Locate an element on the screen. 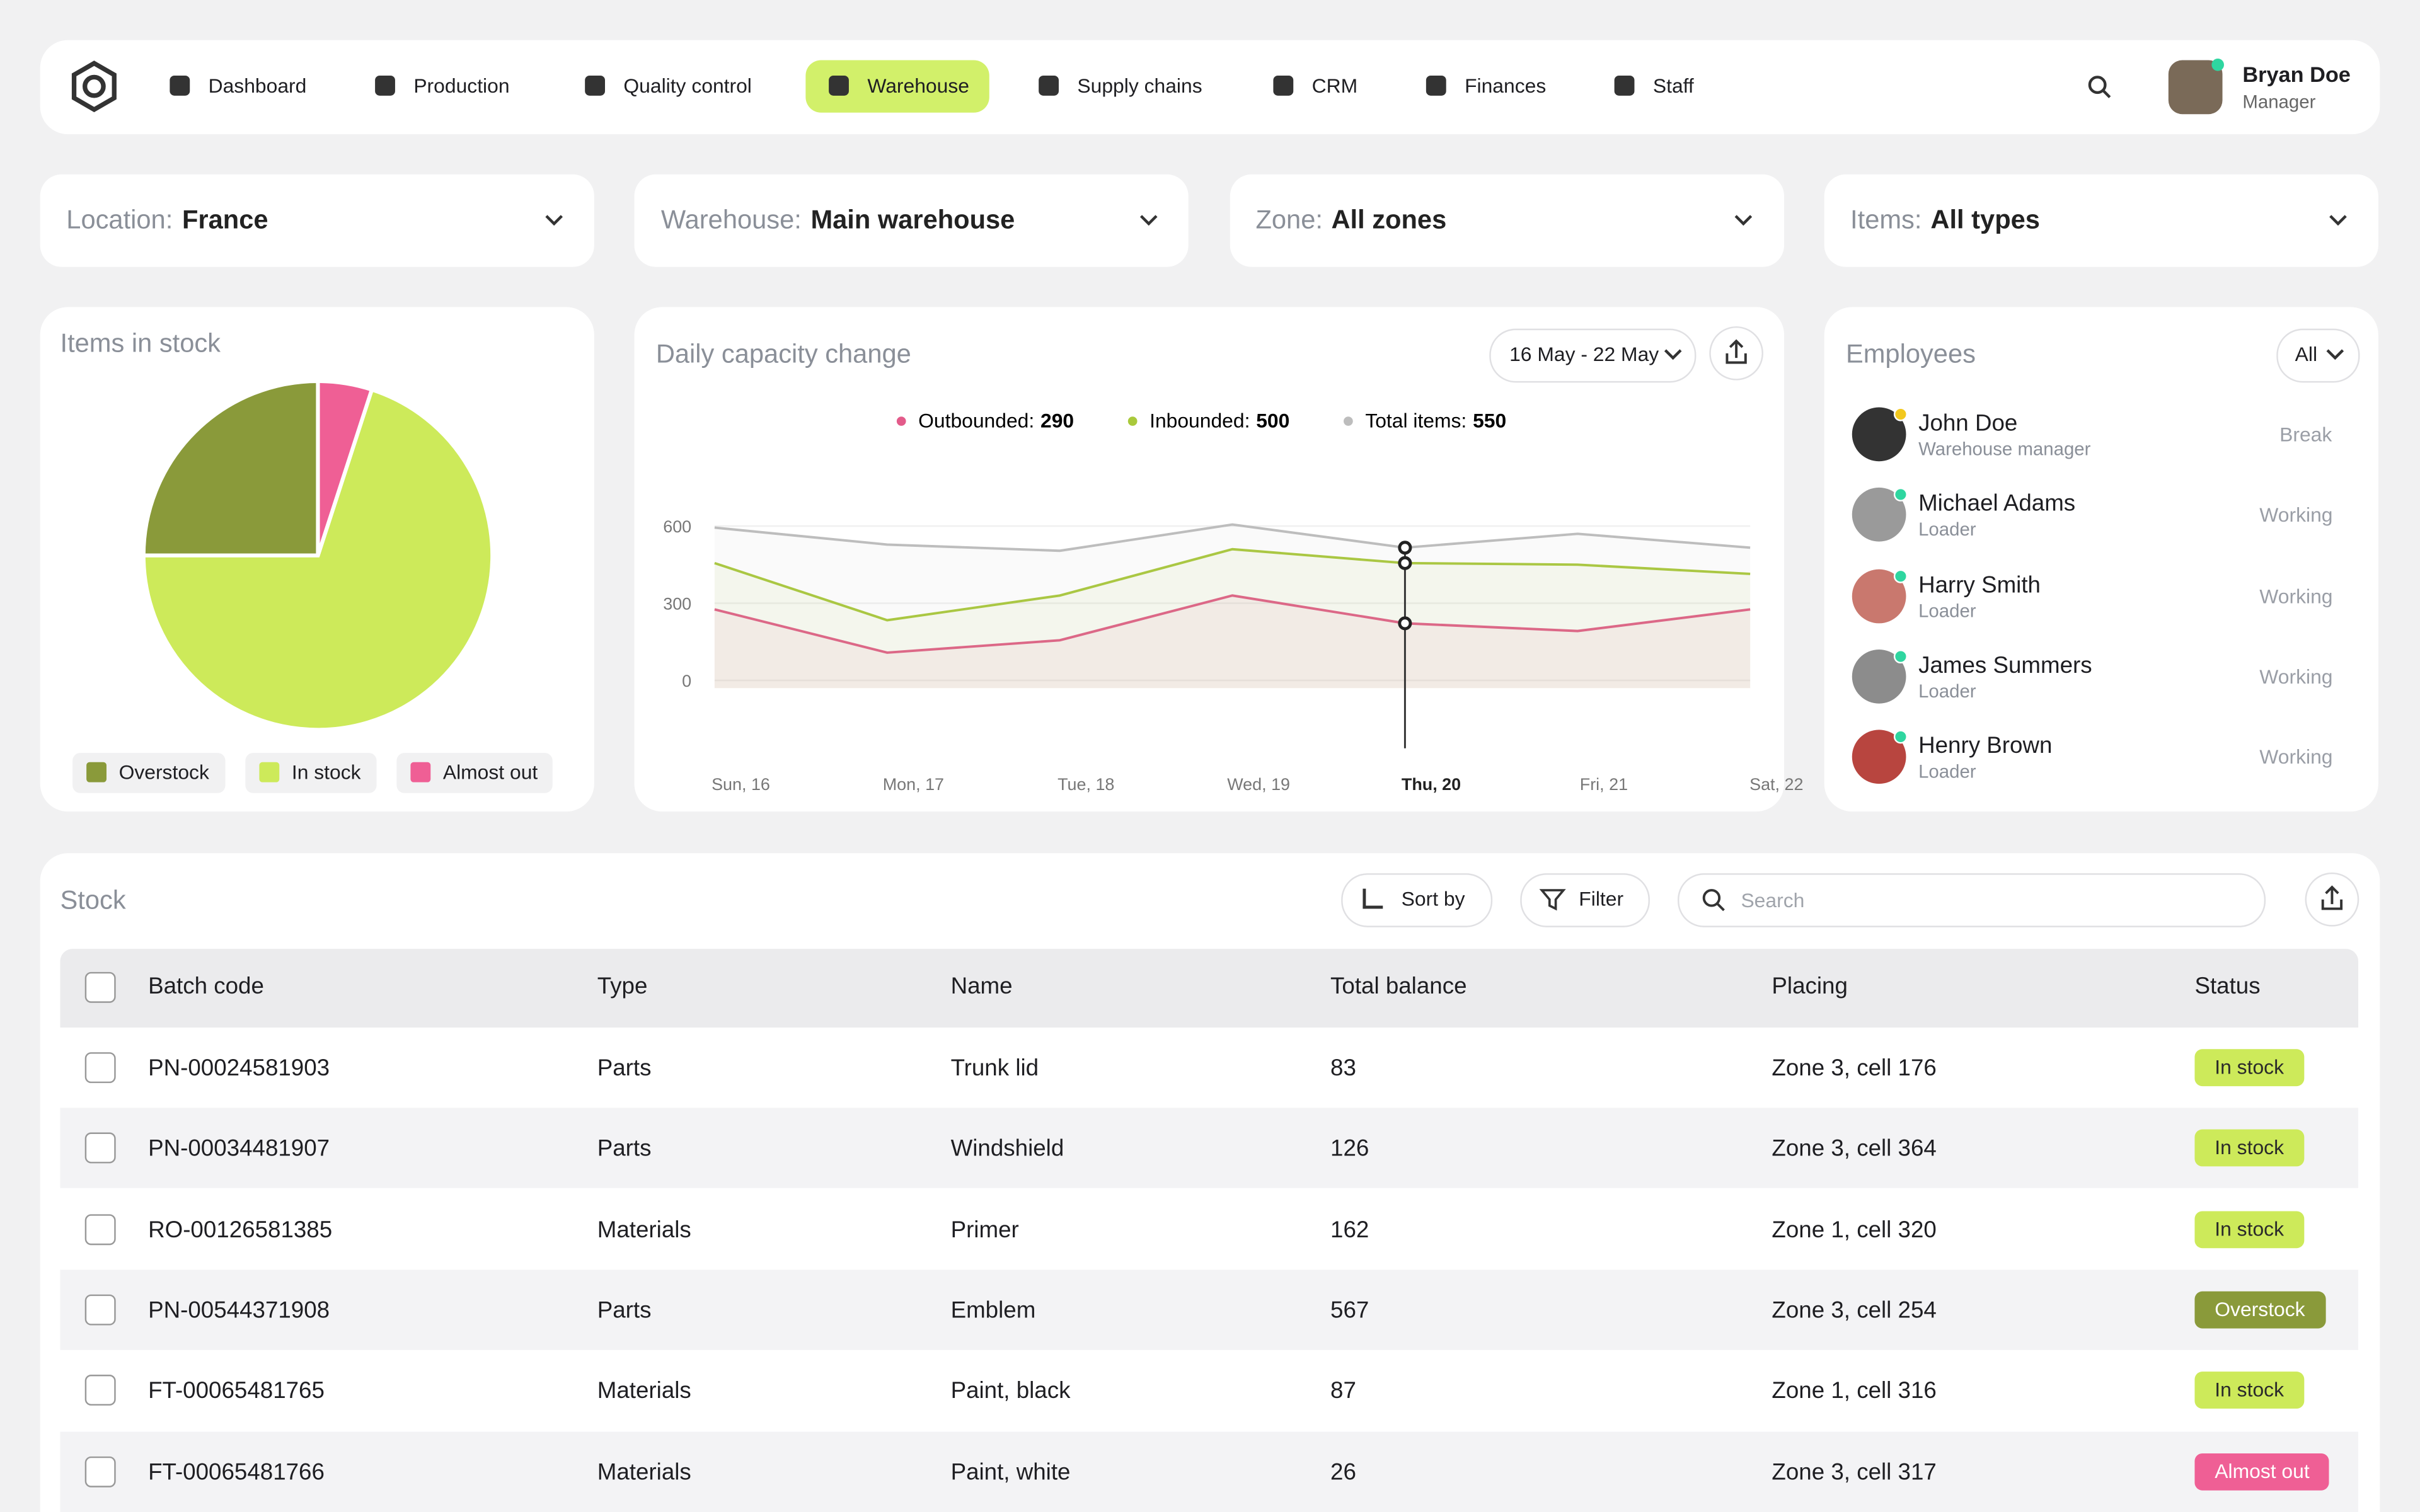 This screenshot has height=1512, width=2420. status-badge: Almost out is located at coordinates (2262, 1471).